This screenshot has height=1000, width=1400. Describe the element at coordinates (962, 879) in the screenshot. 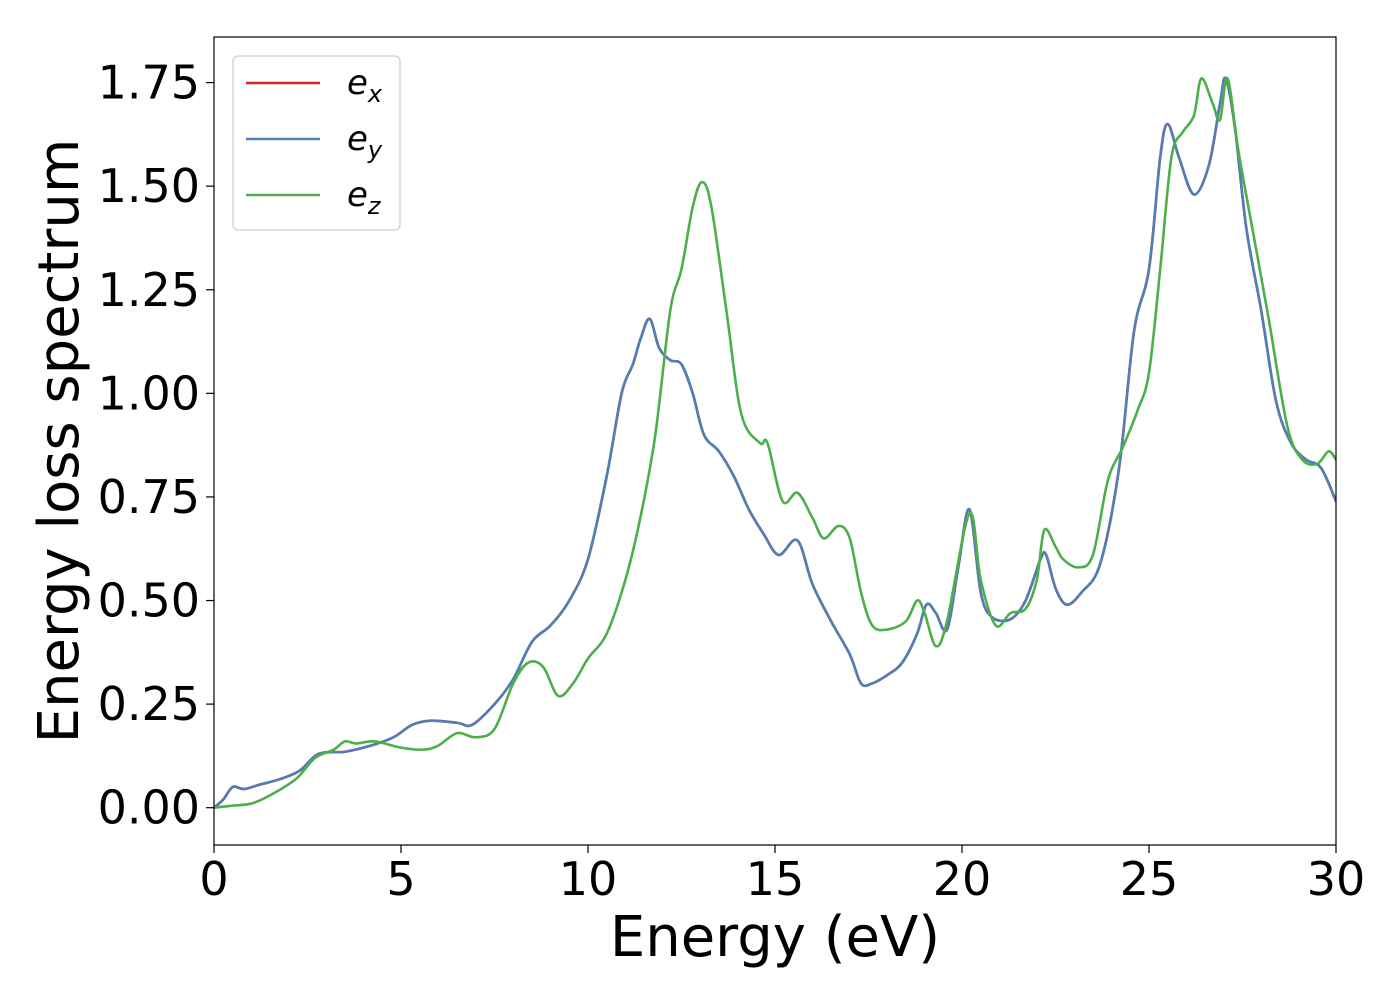

I see `x-tick-label: 20` at that location.